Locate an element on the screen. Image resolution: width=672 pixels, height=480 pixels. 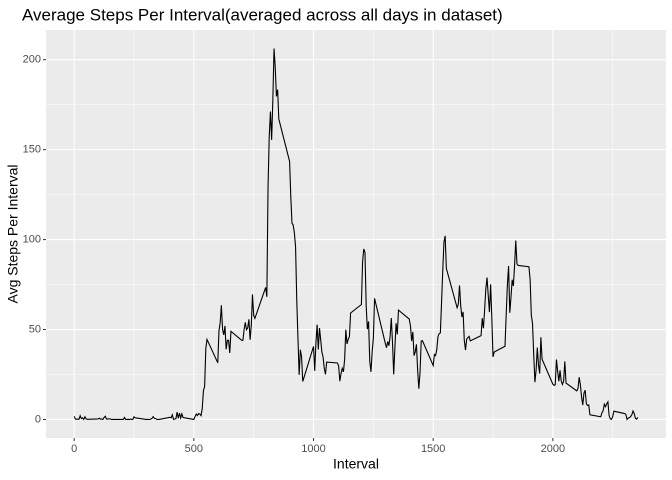
x-tick-label: 1000 is located at coordinates (313, 449).